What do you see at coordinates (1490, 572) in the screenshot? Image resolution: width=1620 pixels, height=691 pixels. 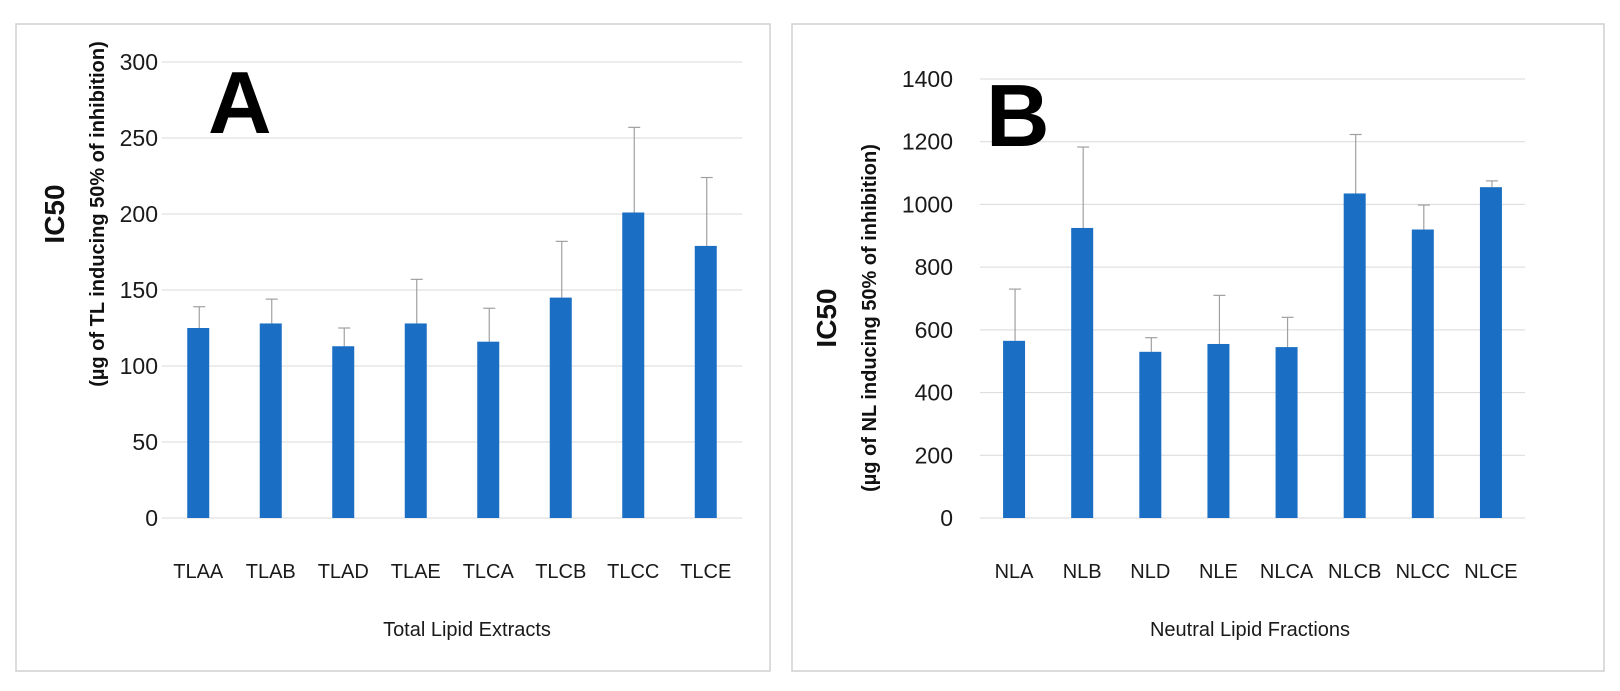 I see `panel-b-category-label: NLCE` at bounding box center [1490, 572].